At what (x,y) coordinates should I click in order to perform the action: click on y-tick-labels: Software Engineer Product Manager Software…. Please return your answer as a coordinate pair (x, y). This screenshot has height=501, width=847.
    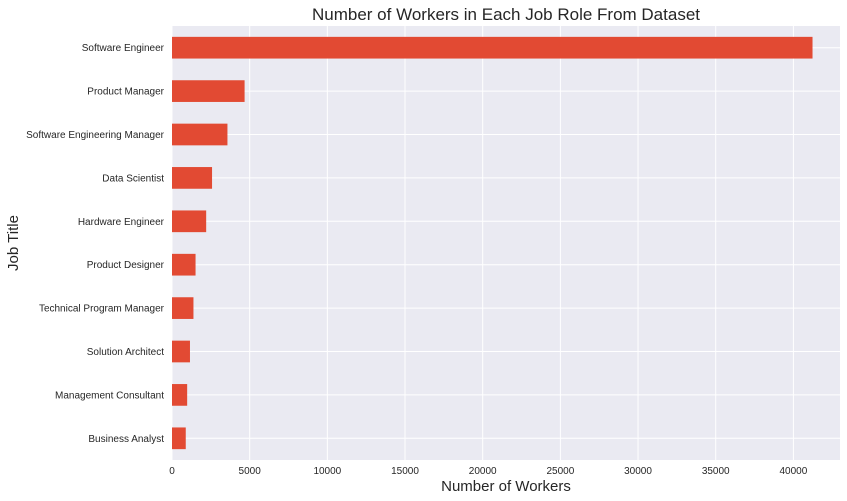
    Looking at the image, I should click on (95, 244).